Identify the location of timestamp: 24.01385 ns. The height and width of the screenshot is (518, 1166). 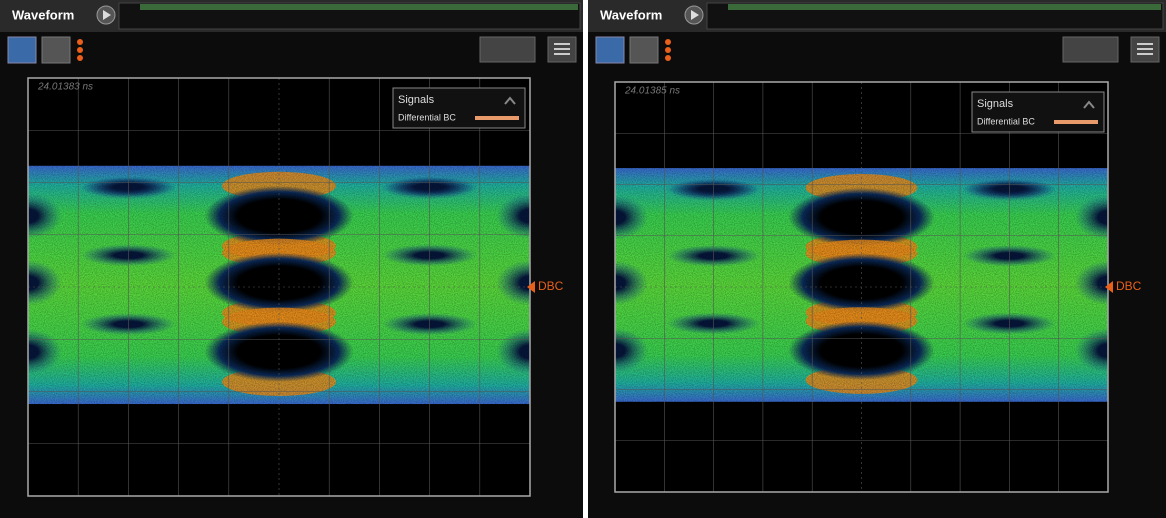
(652, 91).